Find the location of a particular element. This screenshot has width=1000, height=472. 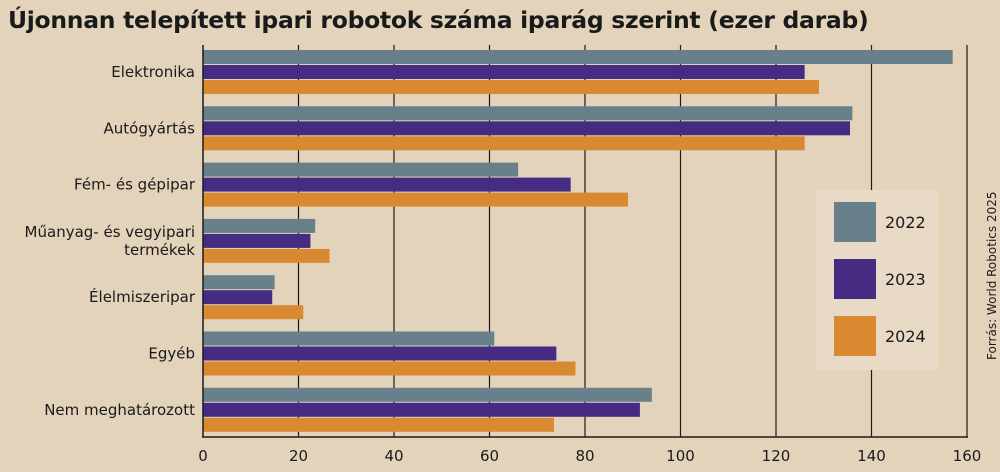

x-tick-label-3: 60 is located at coordinates (489, 456).